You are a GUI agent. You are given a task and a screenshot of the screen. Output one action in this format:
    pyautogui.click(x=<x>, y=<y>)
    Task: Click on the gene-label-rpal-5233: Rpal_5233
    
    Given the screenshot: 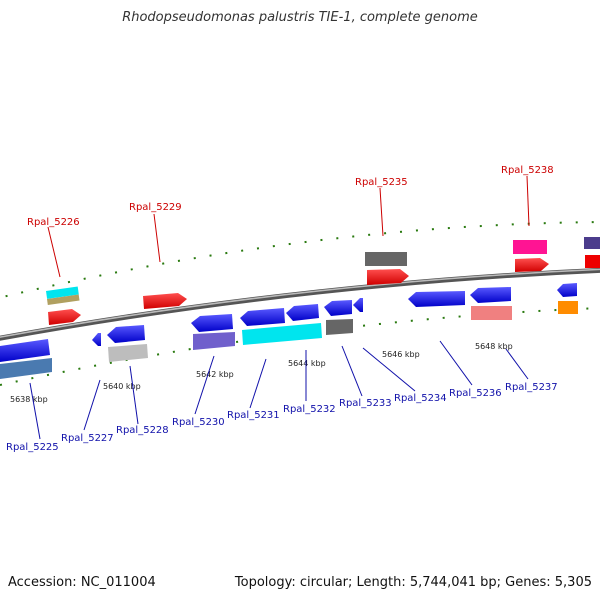 What is the action you would take?
    pyautogui.click(x=365, y=403)
    